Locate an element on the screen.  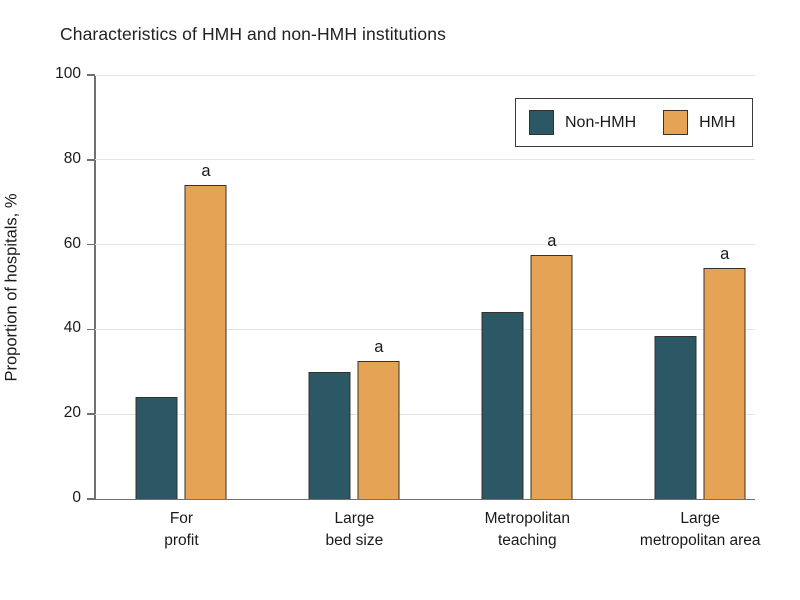
legend-item: HMH is located at coordinates (699, 122).